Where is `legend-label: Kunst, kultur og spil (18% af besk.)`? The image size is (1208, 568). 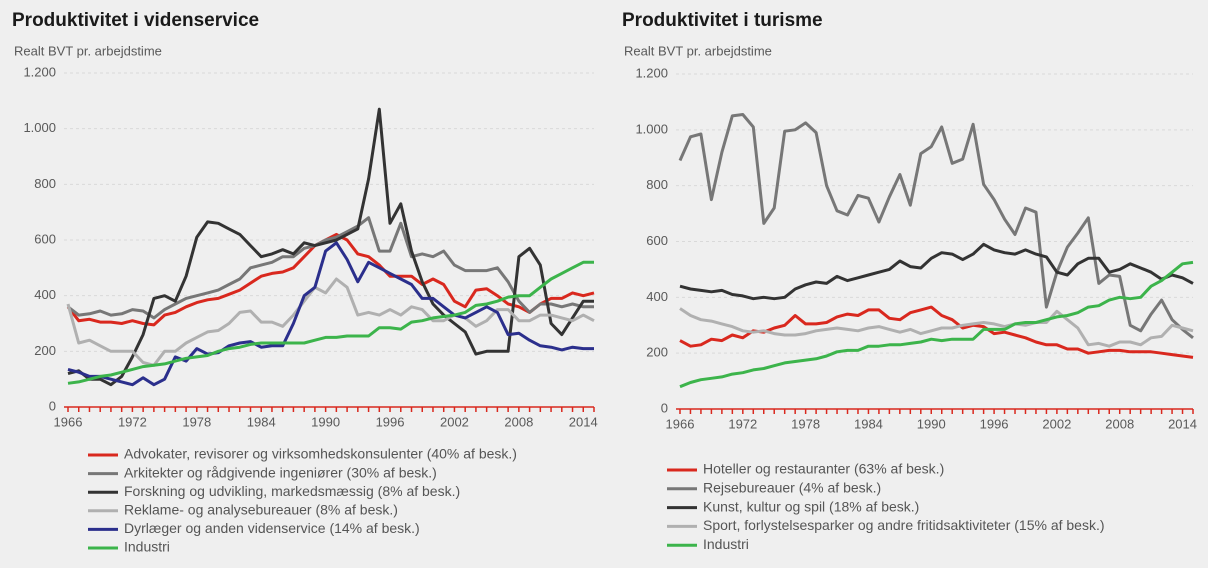
legend-label: Kunst, kultur og spil (18% af besk.) is located at coordinates (811, 506).